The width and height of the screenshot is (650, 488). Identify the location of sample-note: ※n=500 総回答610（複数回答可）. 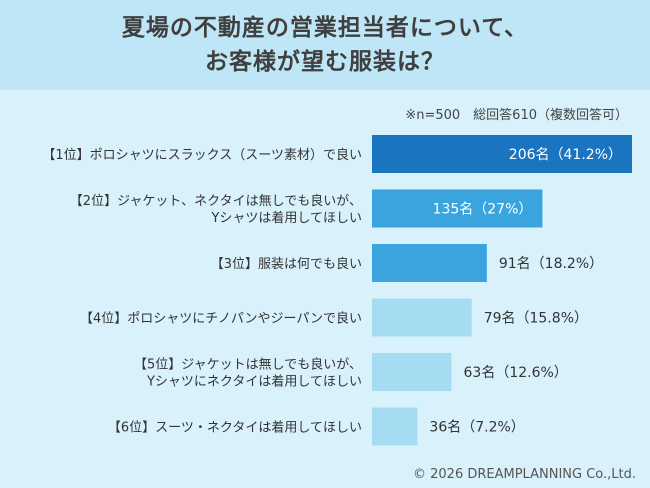
(516, 115).